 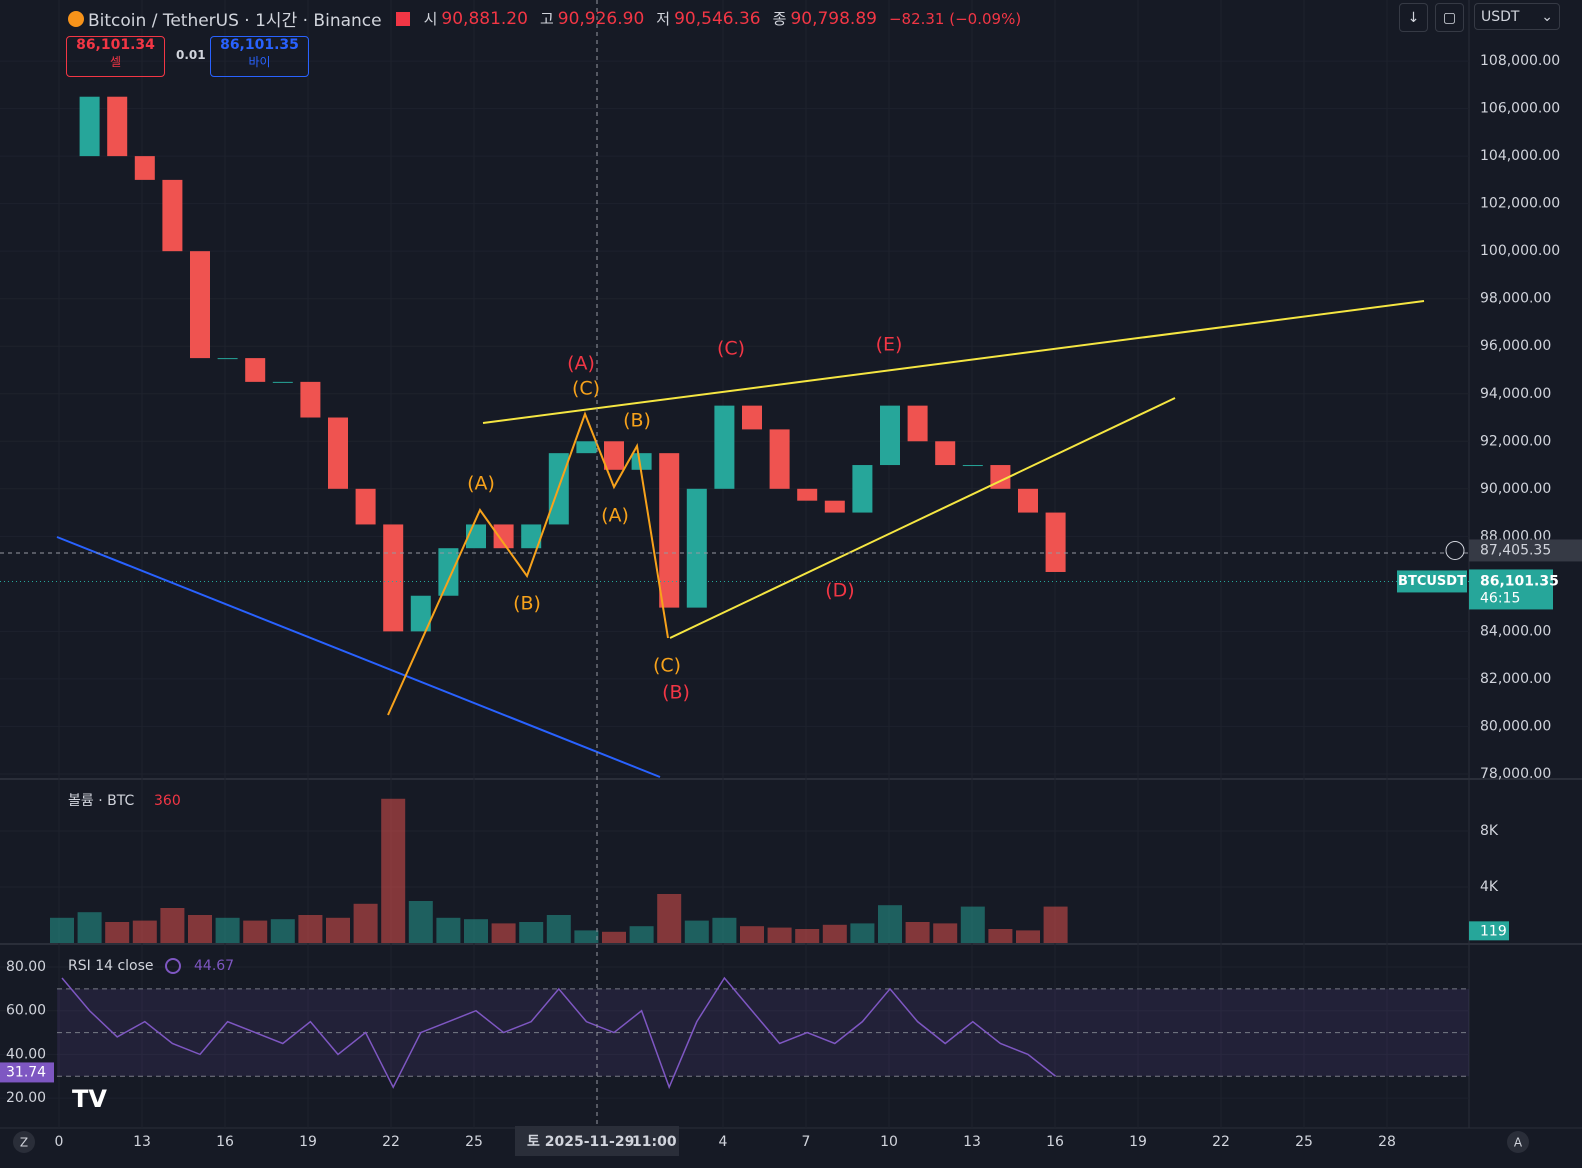 I want to click on y-tick-label: 108,000.00, so click(x=1520, y=61).